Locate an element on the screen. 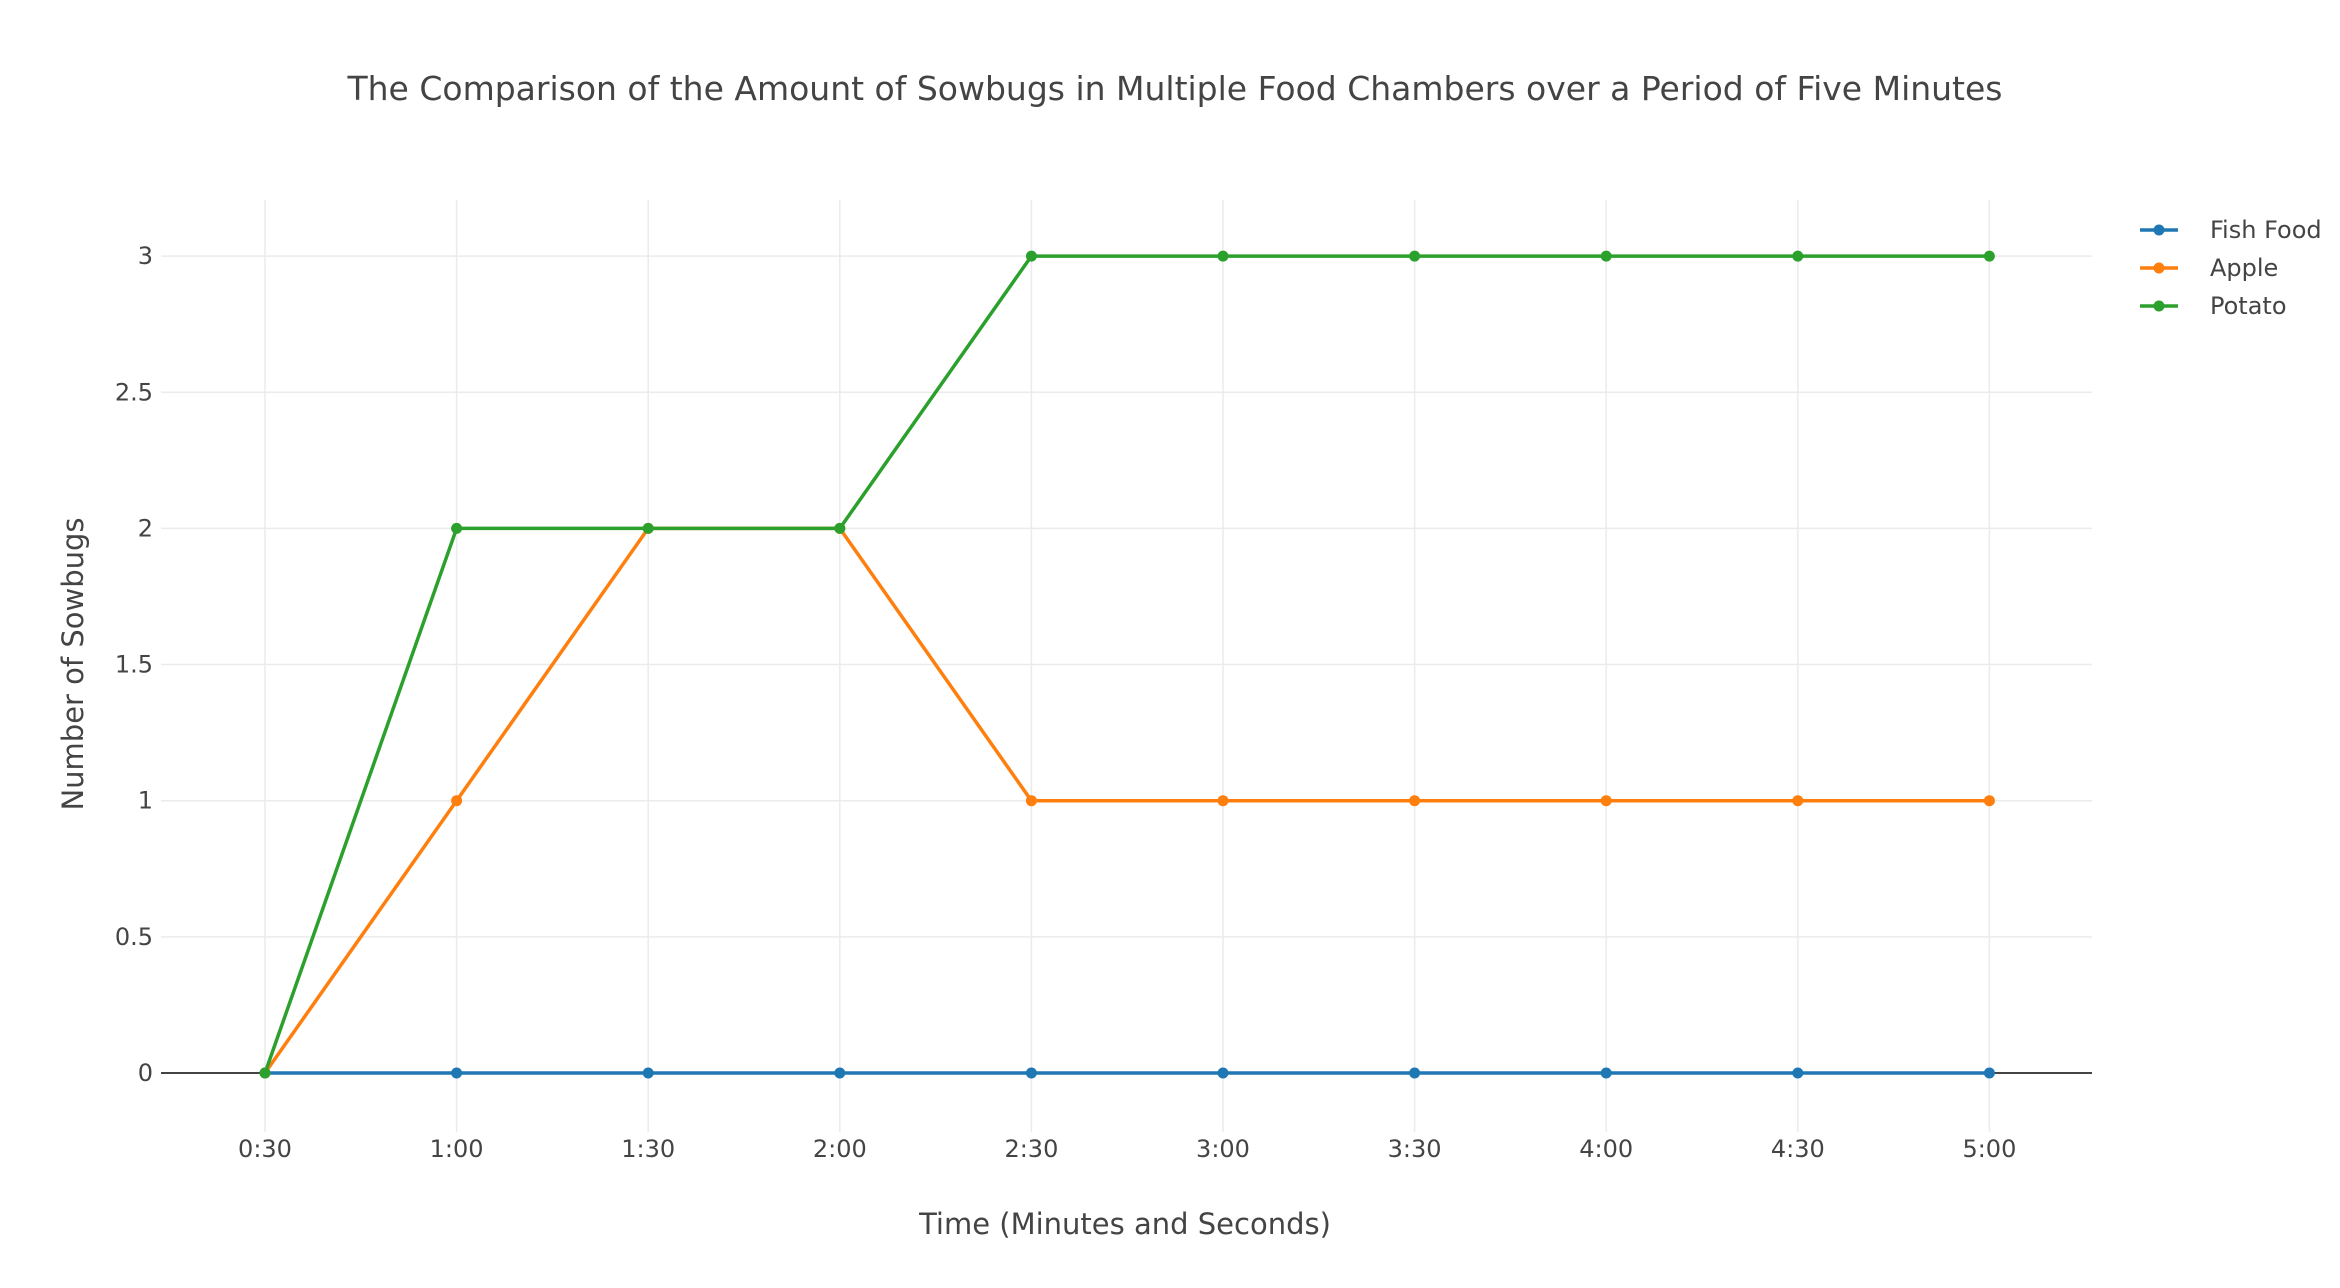 The image size is (2340, 1288). x-tick-label: 4:00 is located at coordinates (1606, 1149).